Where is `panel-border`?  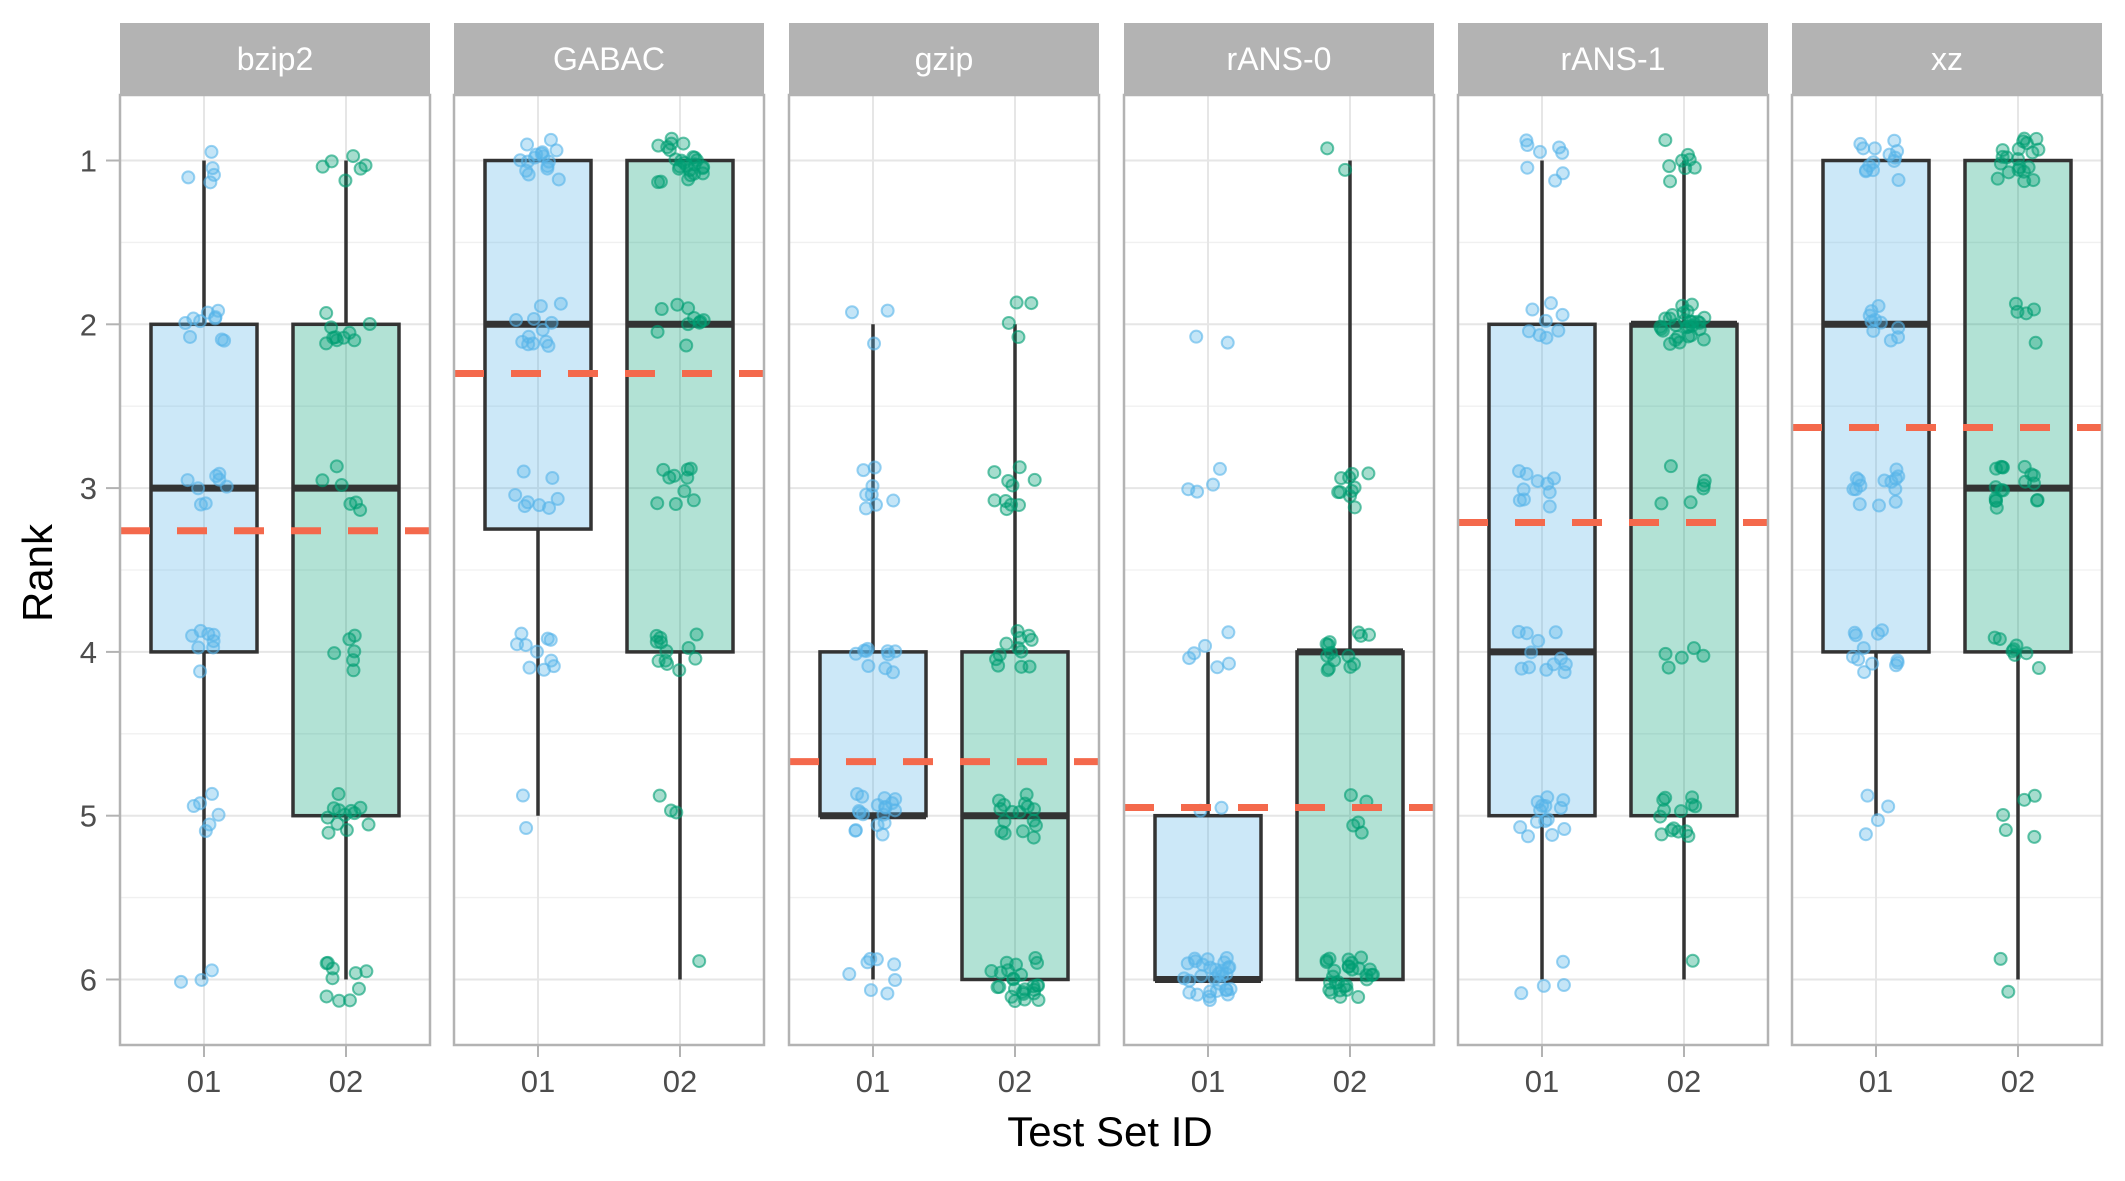
panel-border is located at coordinates (1279, 570).